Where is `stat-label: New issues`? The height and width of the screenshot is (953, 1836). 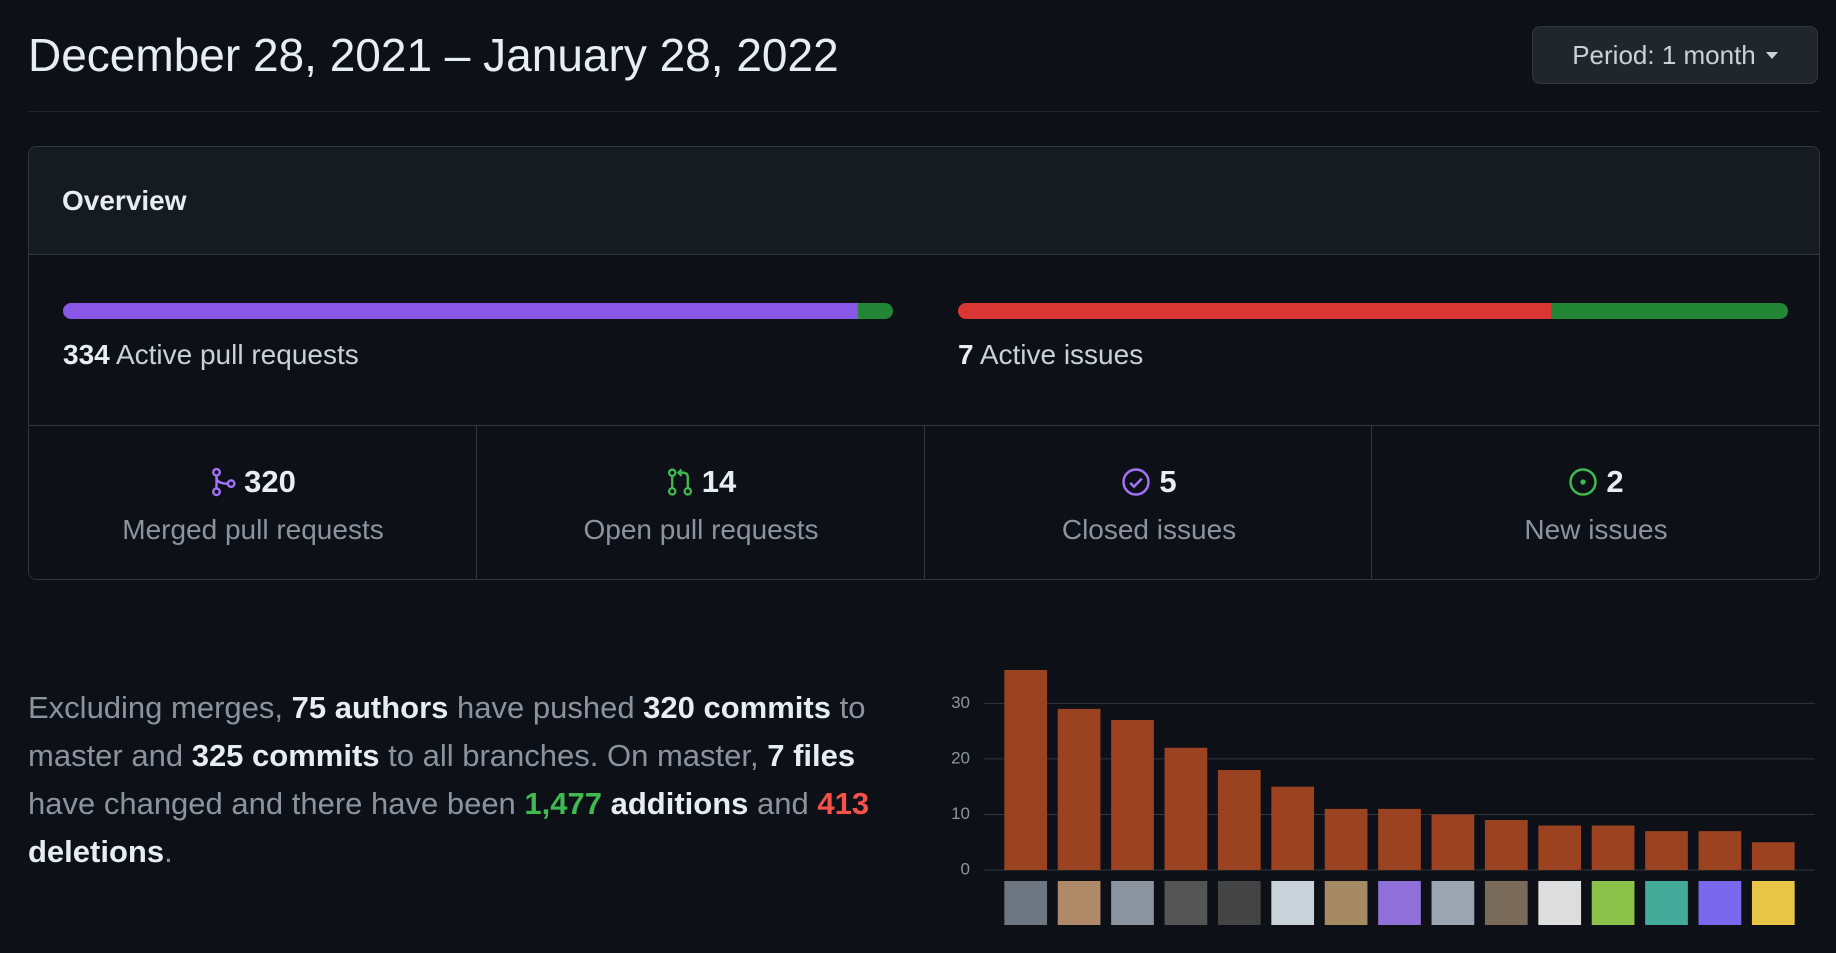 stat-label: New issues is located at coordinates (1596, 529).